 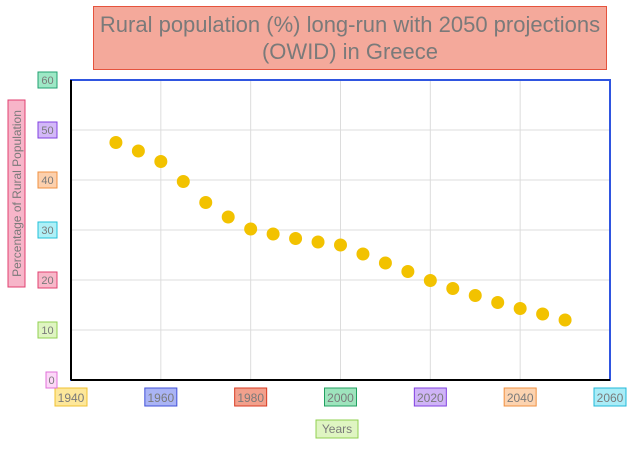 I want to click on y-axis-label: Percentage of Rural Population, so click(x=16, y=193).